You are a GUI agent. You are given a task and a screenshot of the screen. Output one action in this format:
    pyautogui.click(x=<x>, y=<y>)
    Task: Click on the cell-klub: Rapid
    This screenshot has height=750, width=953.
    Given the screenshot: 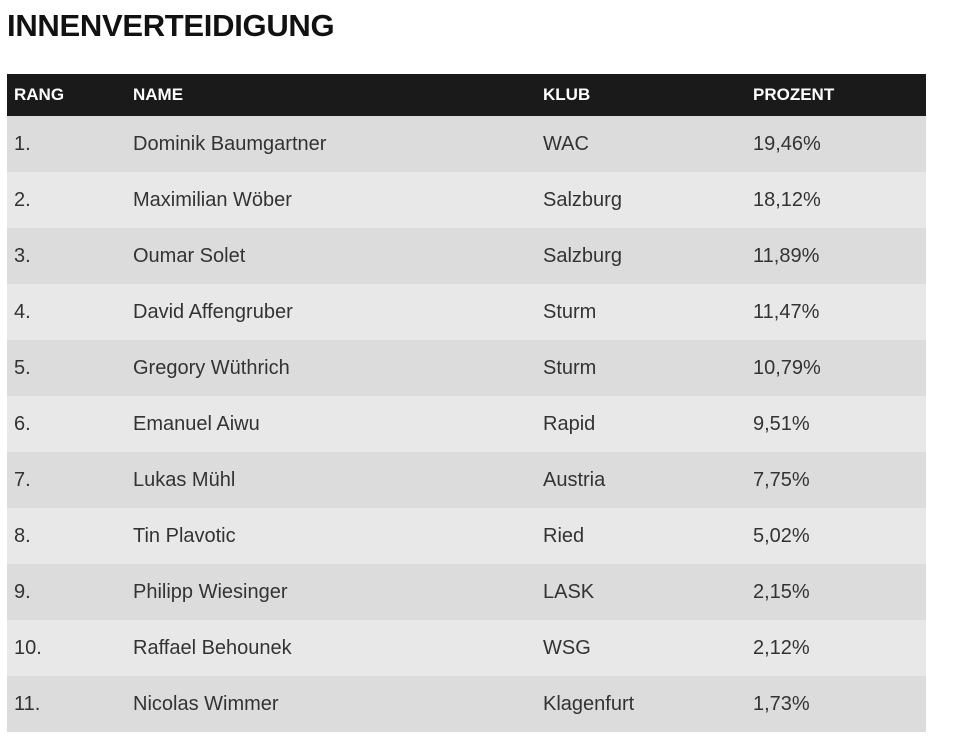 What is the action you would take?
    pyautogui.click(x=641, y=424)
    